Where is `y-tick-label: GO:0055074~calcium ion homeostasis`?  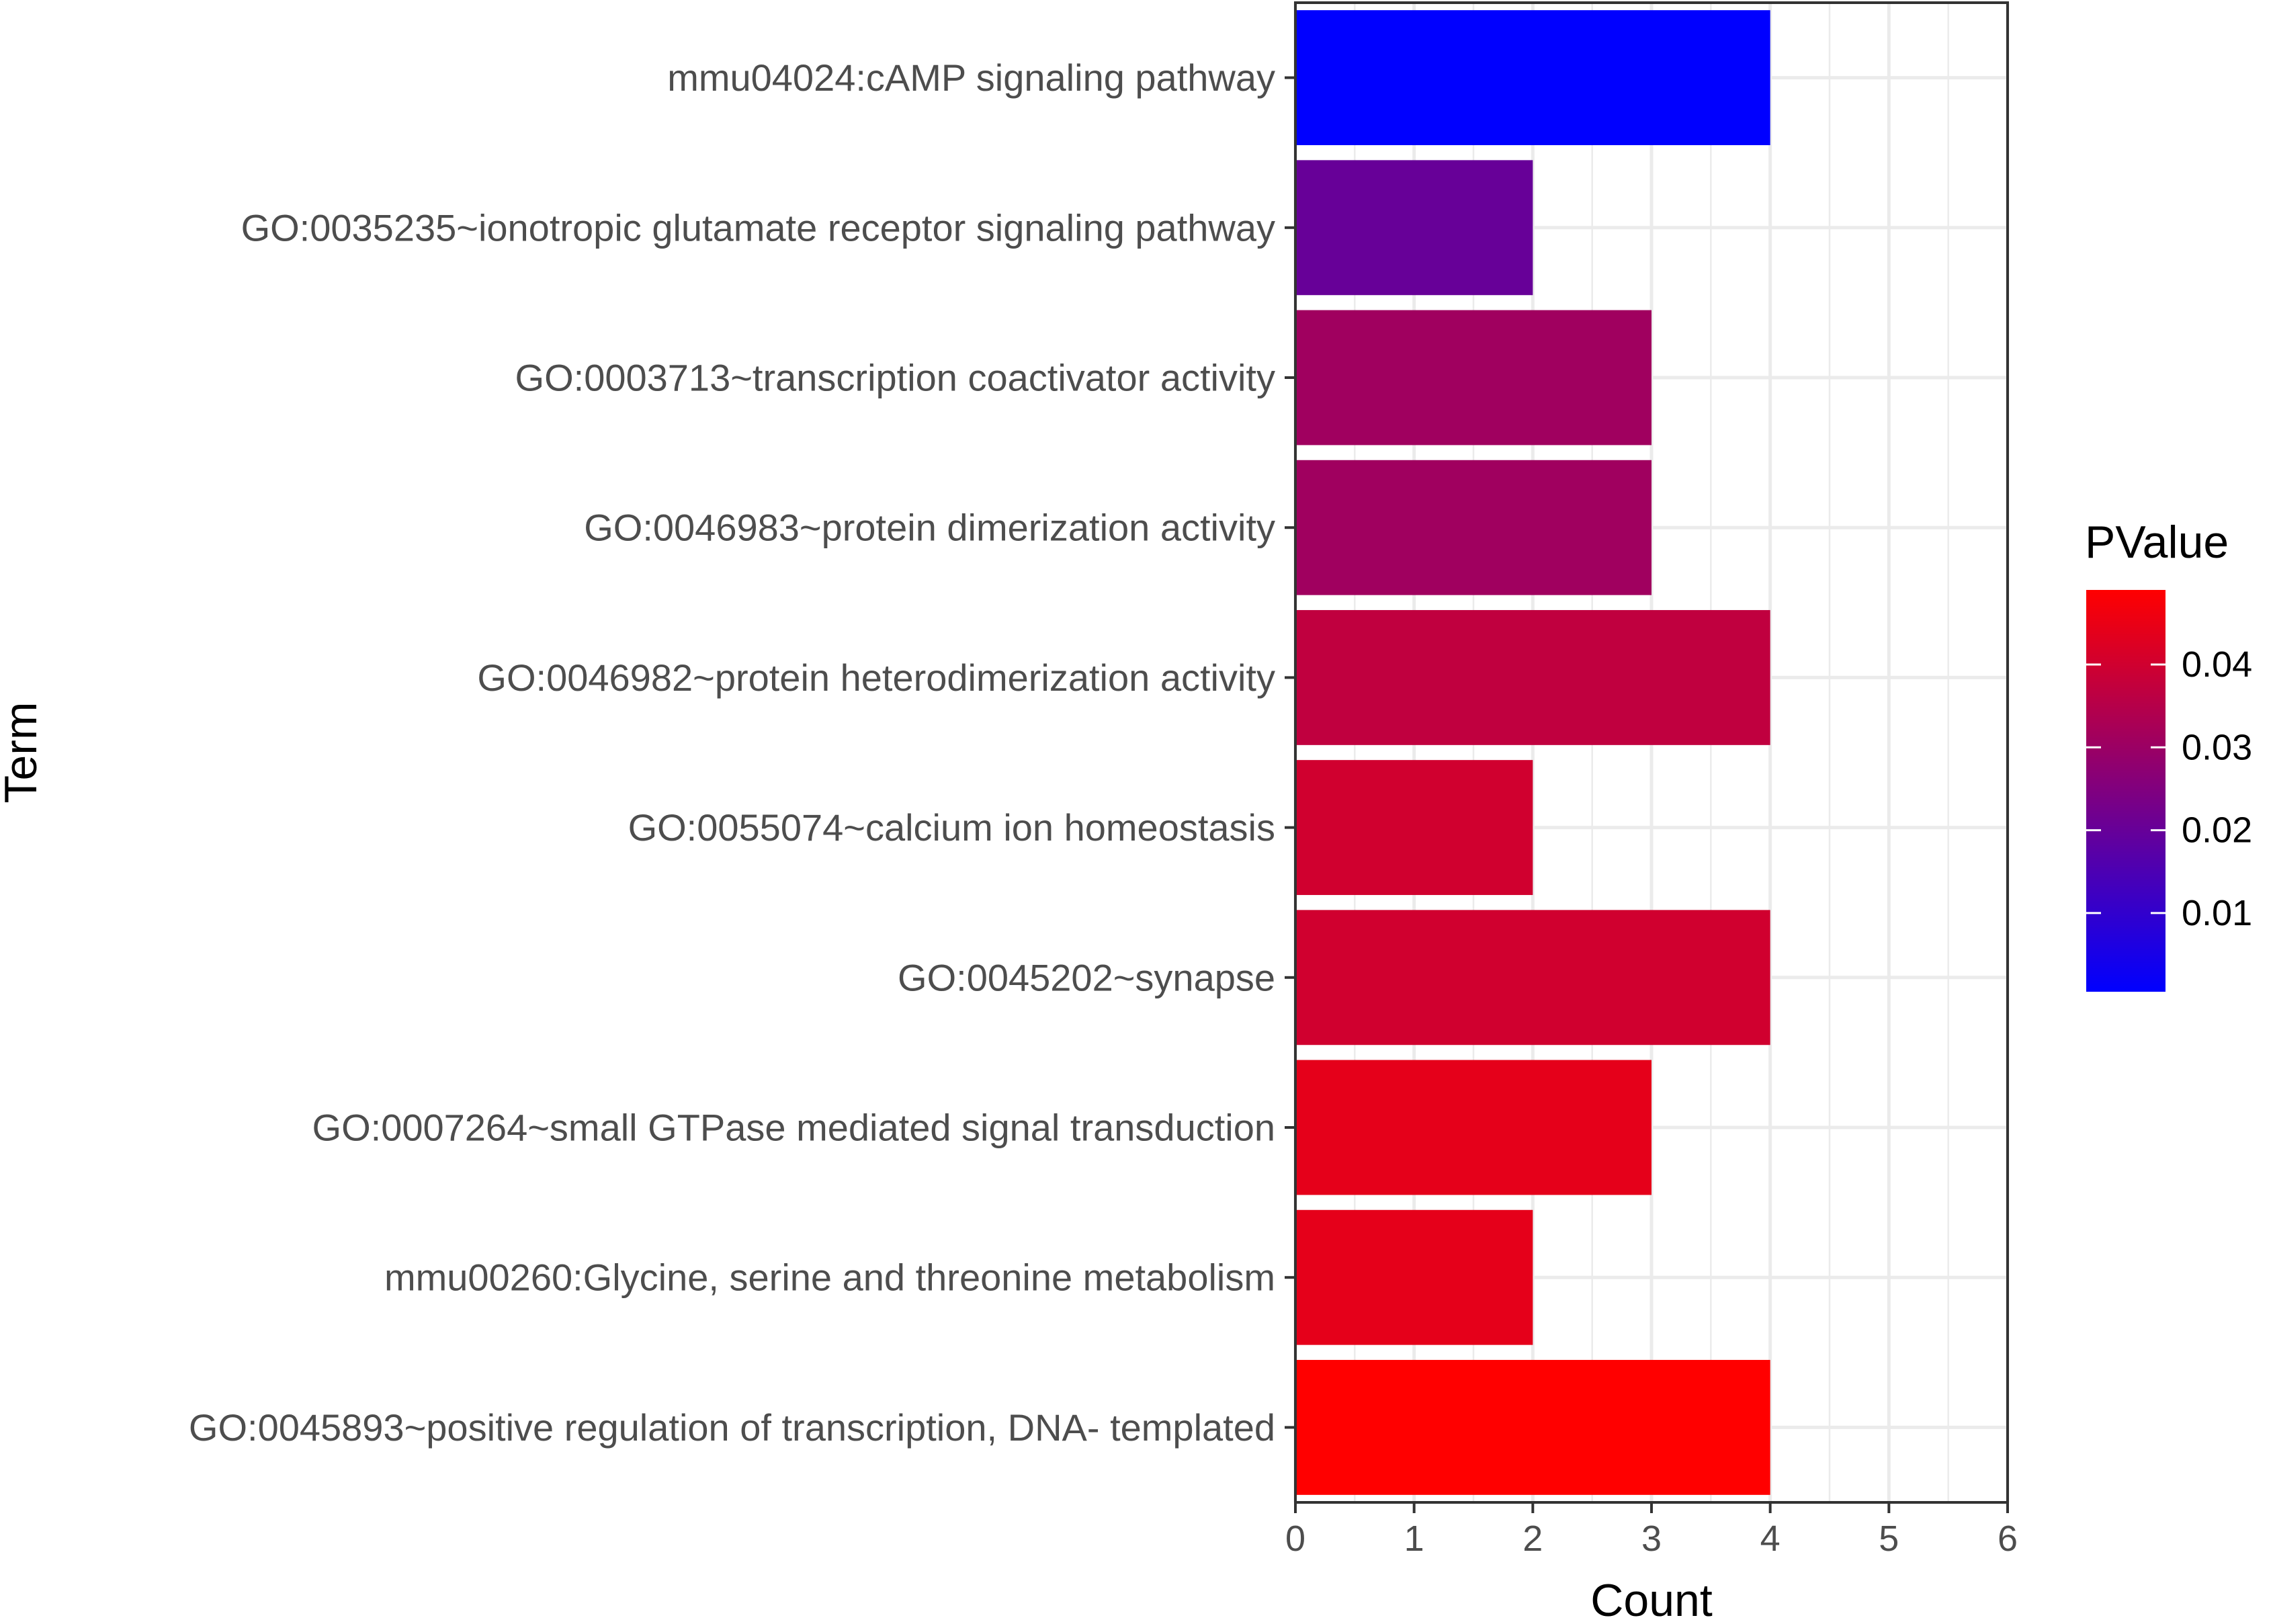 y-tick-label: GO:0055074~calcium ion homeostasis is located at coordinates (951, 827).